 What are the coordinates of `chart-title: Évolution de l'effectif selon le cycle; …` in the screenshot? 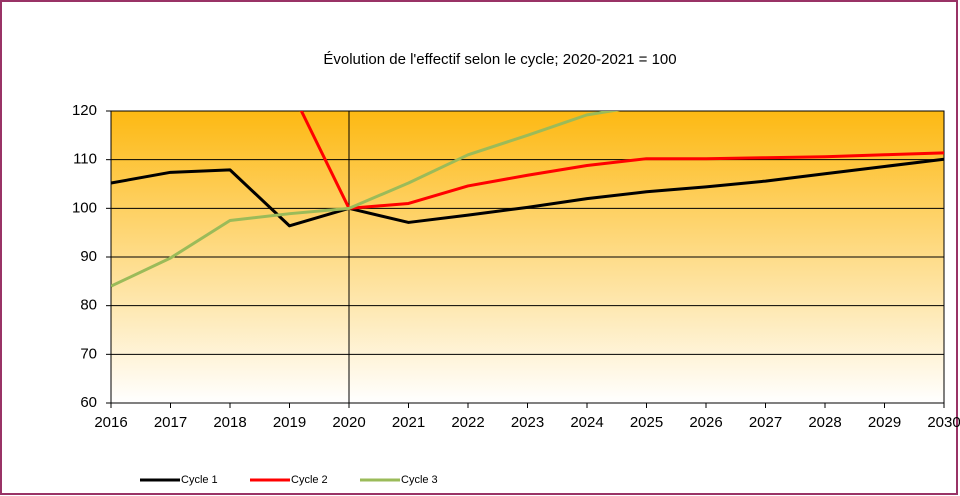 It's located at (499, 59).